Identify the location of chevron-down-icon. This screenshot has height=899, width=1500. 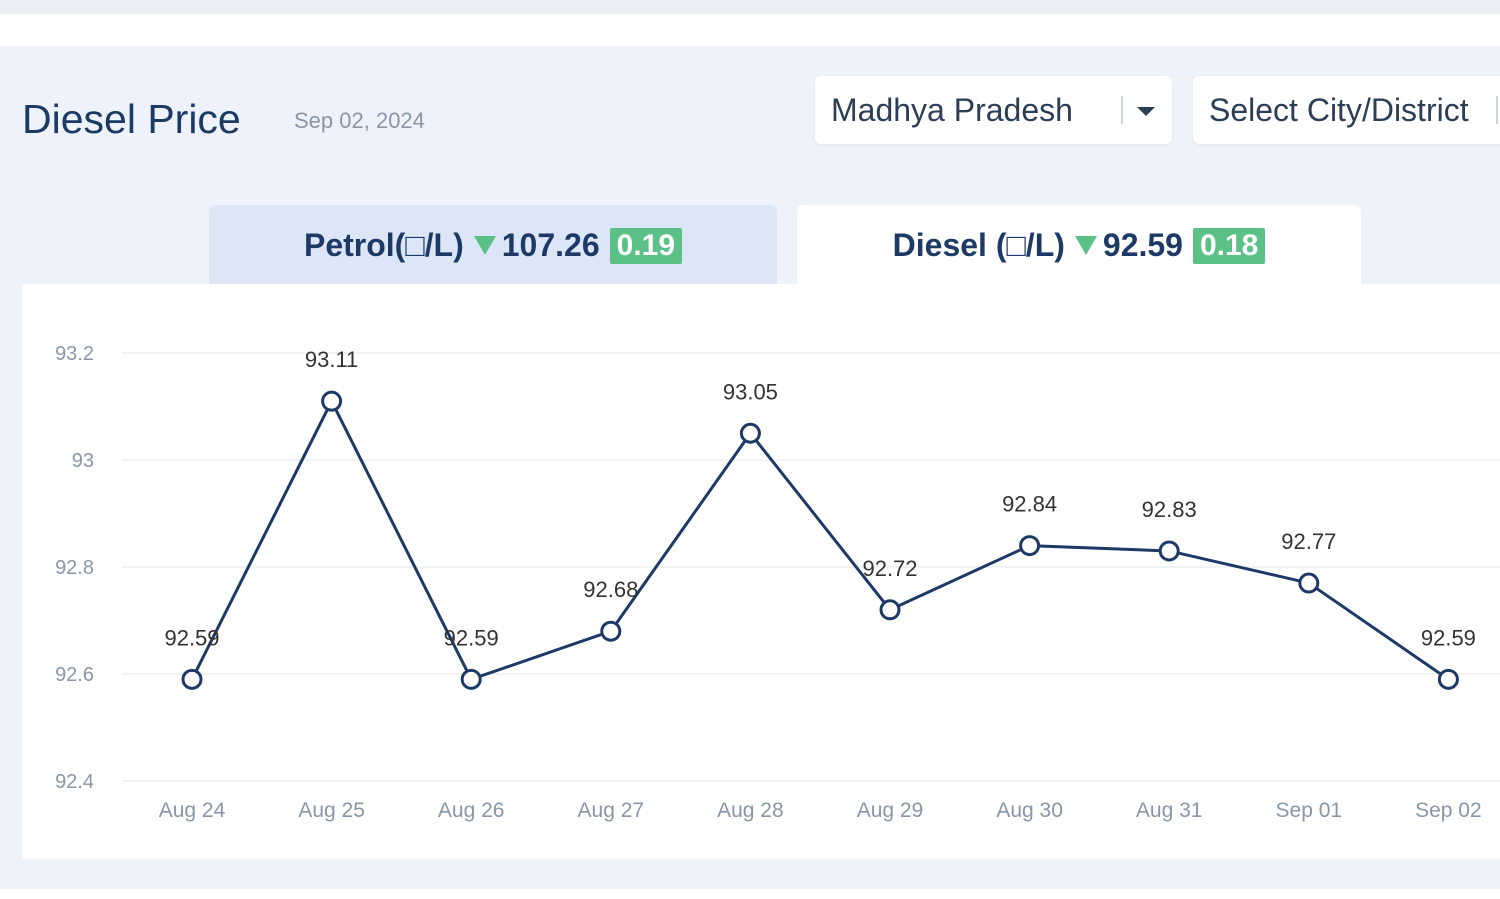
(1146, 111).